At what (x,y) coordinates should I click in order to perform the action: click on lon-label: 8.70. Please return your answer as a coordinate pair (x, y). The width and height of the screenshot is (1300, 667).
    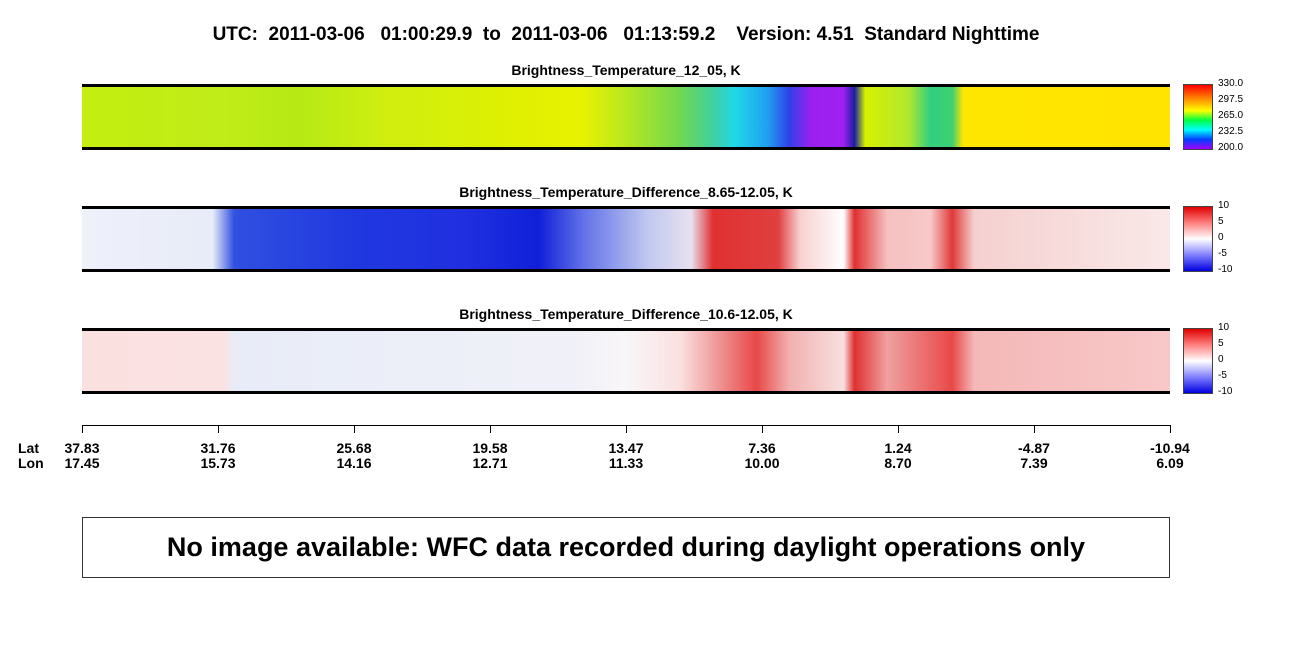
    Looking at the image, I should click on (898, 463).